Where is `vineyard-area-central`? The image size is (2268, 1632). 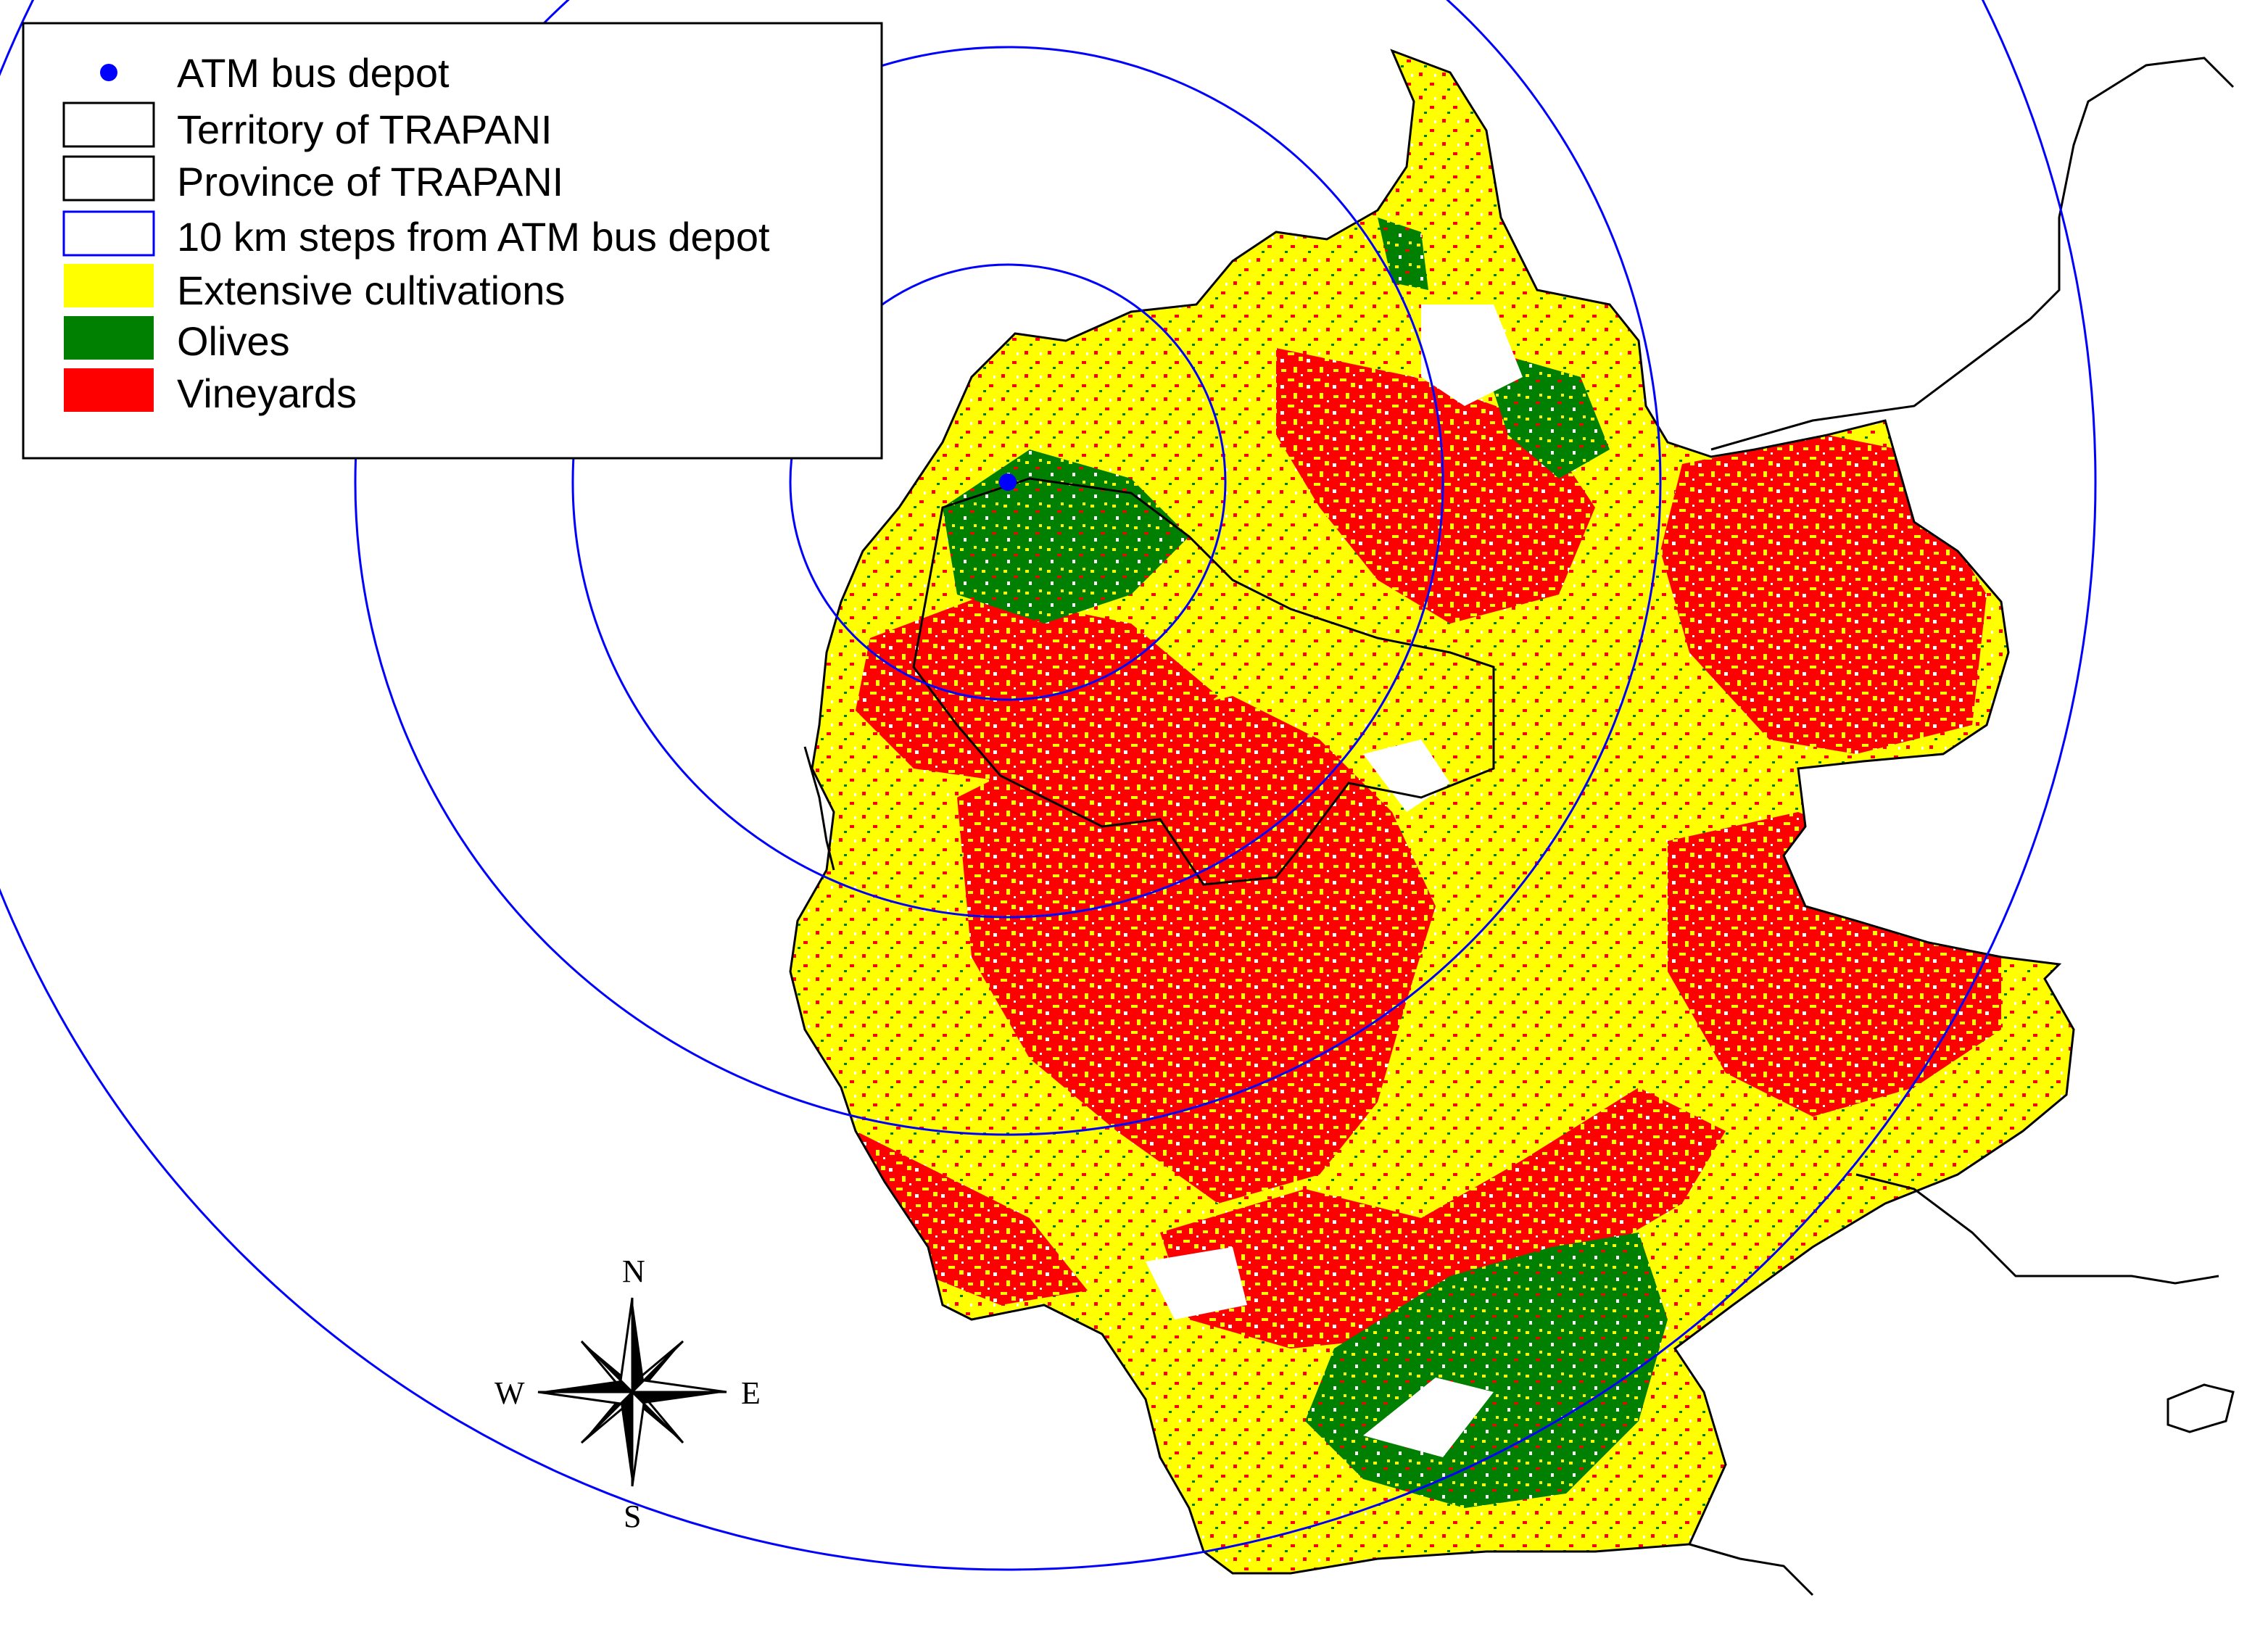 vineyard-area-central is located at coordinates (1196, 950).